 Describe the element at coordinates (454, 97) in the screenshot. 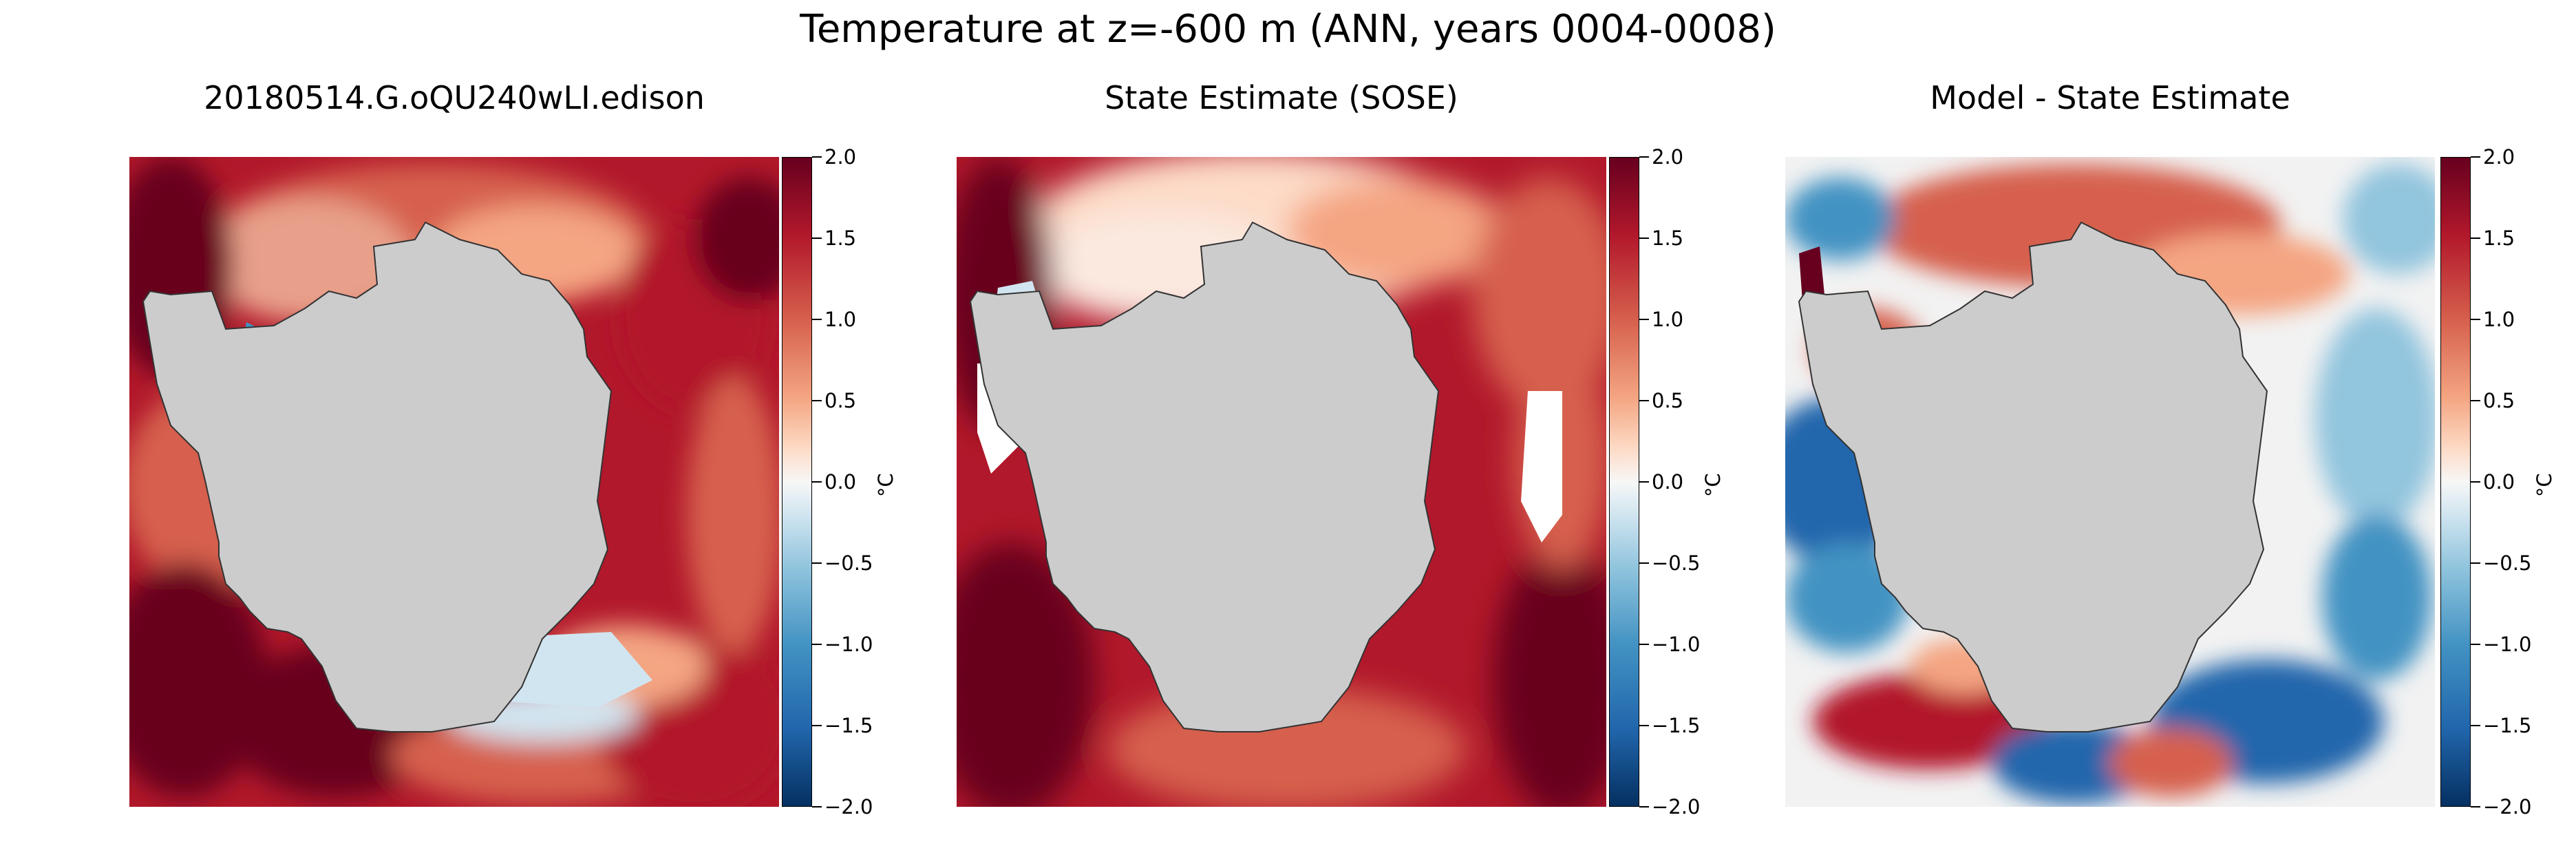

I see `panel-1-title: 20180514.G.oQU240wLI.edison` at that location.